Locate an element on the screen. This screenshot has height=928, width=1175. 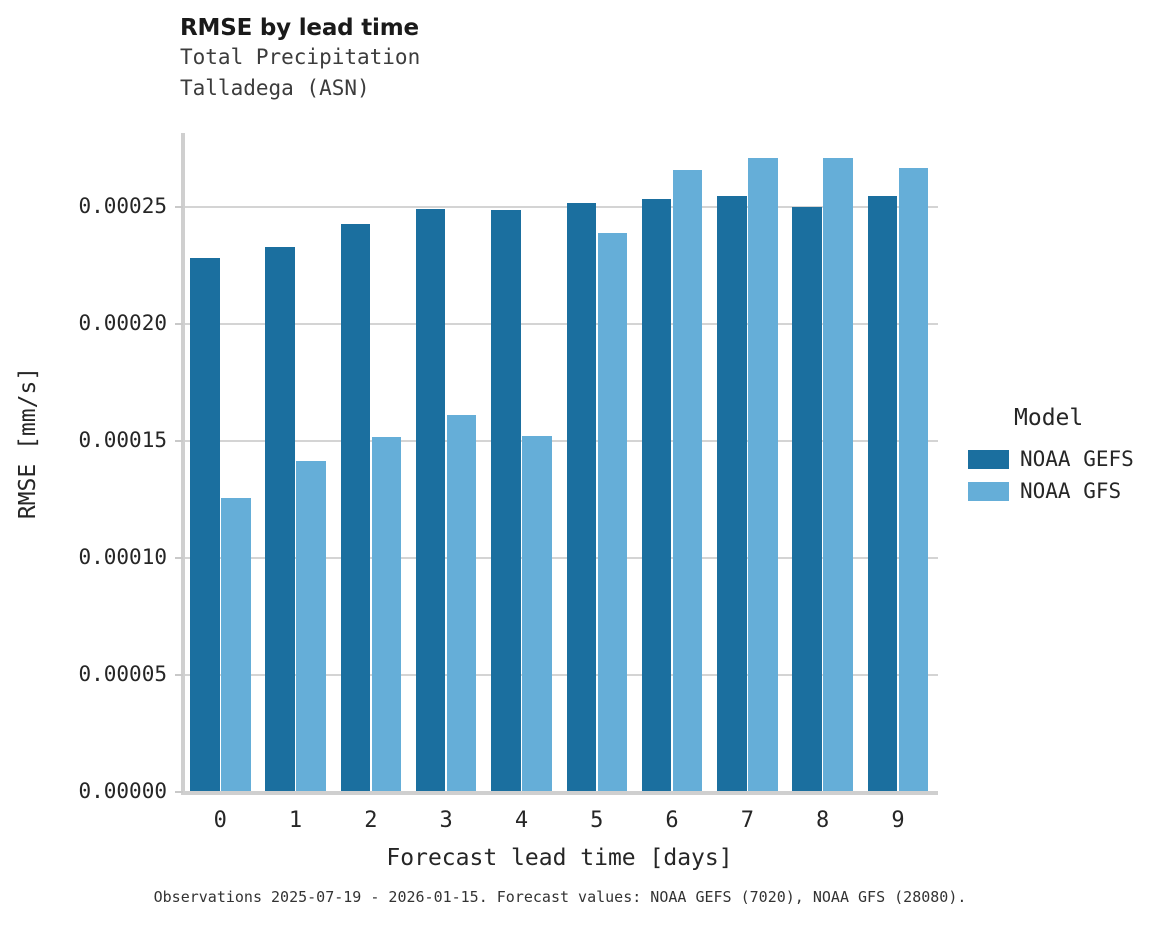
legend-entries: NOAA GEFS NOAA GFS is located at coordinates (1071, 475).